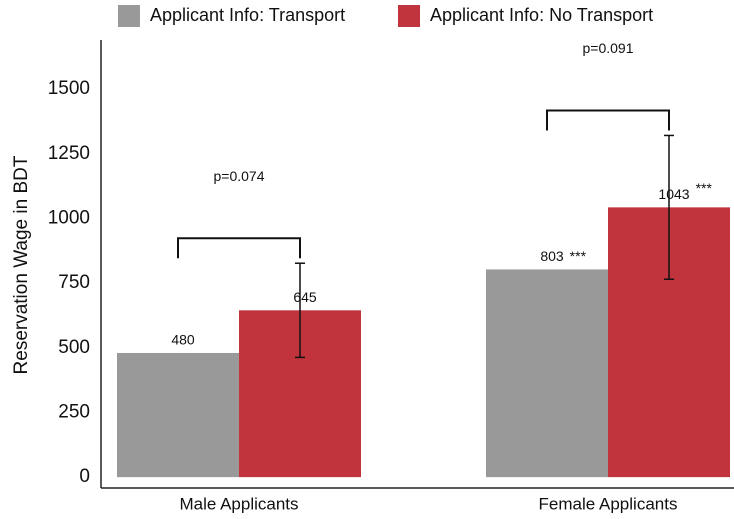 The image size is (734, 519). What do you see at coordinates (247, 15) in the screenshot?
I see `legend-label: Applicant Info: Transport` at bounding box center [247, 15].